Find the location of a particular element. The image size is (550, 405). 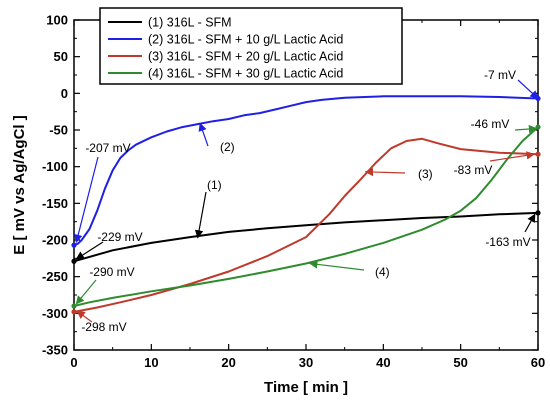

value-annotation: -163 mV is located at coordinates (507, 242).